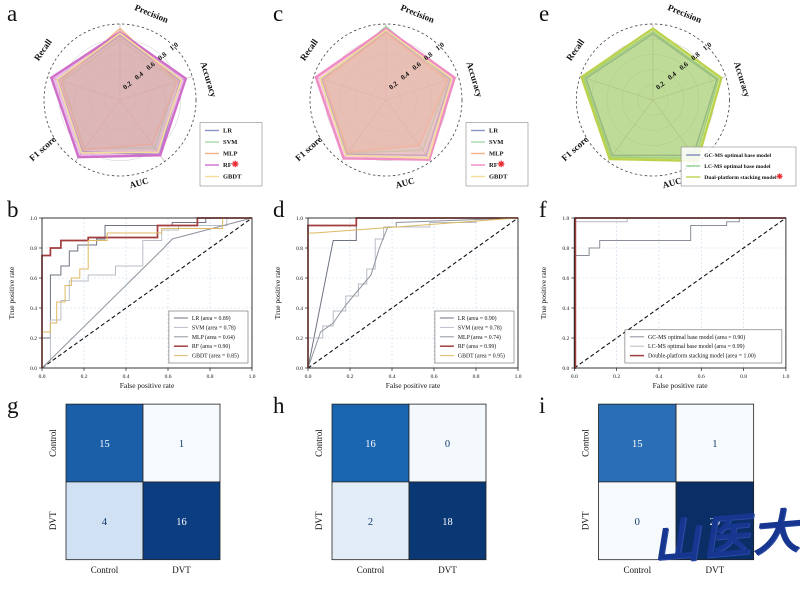 The height and width of the screenshot is (590, 800). I want to click on legend-label: LC-MS optimal base model (area = 0.99), so click(696, 346).